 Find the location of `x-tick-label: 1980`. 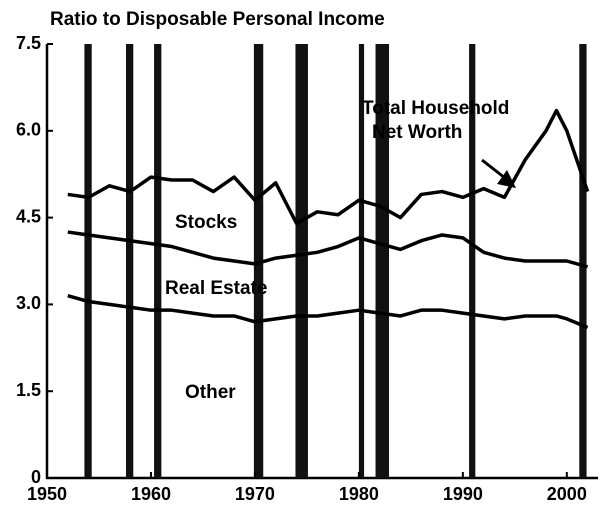

x-tick-label: 1980 is located at coordinates (359, 494).